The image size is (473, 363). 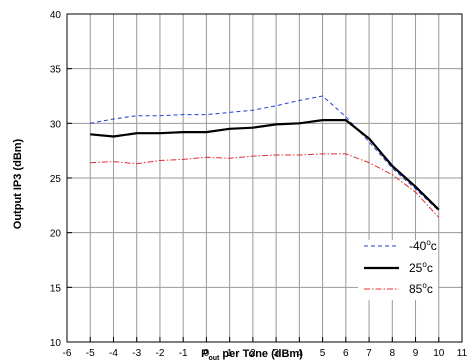 I want to click on x-tick-label: -6, so click(x=67, y=353).